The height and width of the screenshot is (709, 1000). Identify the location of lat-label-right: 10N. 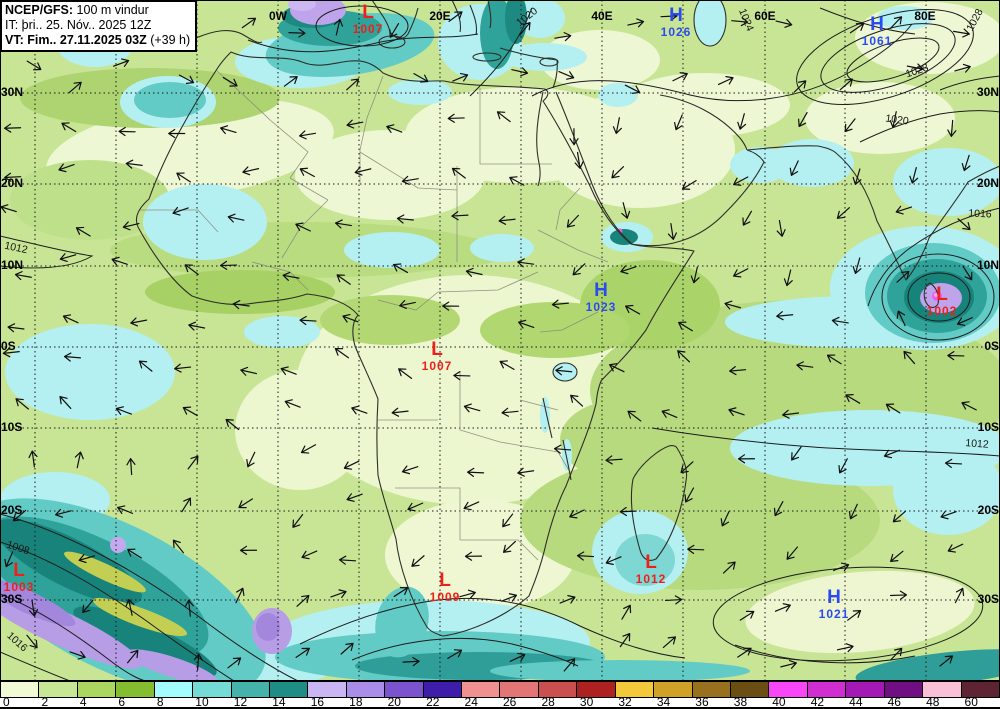
(987, 265).